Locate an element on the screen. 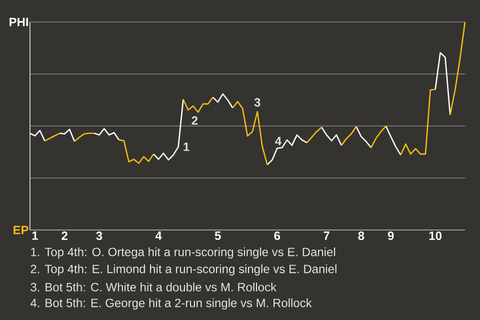  x-tick-label: 1 is located at coordinates (35, 236).